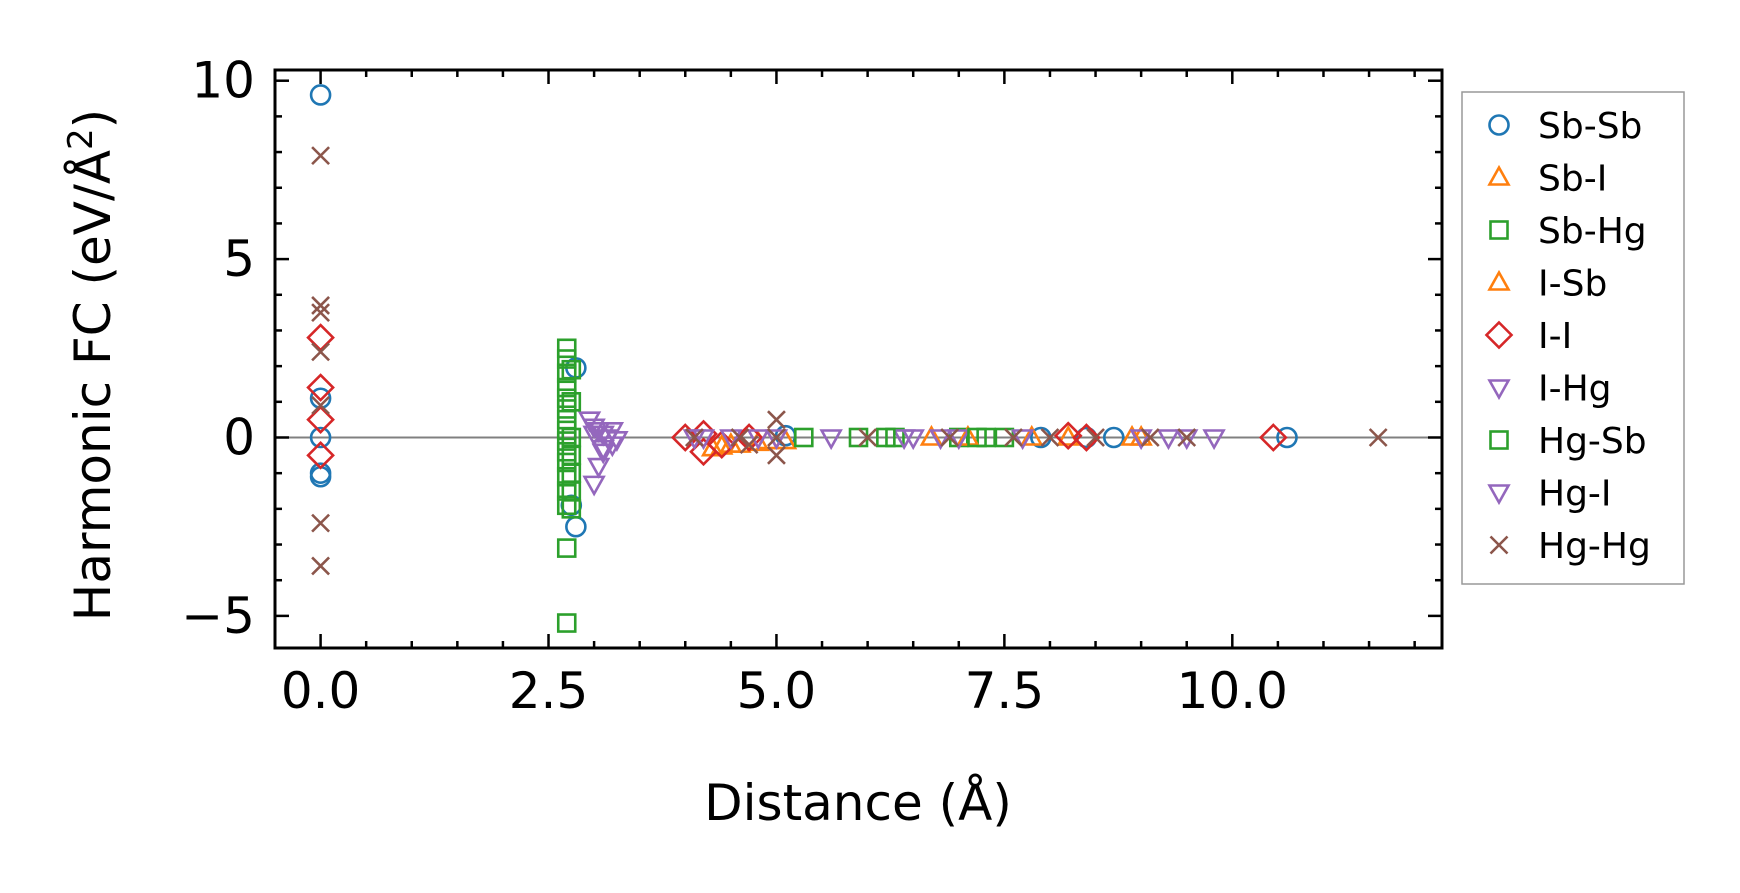 The width and height of the screenshot is (1740, 893). Describe the element at coordinates (1590, 126) in the screenshot. I see `legend-label: Sb-Sb` at that location.